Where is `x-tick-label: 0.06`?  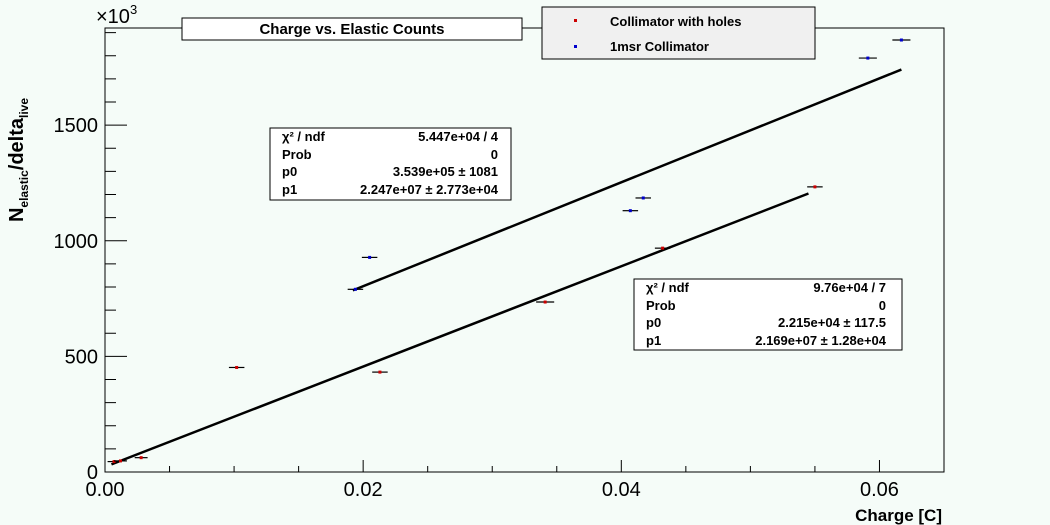 x-tick-label: 0.06 is located at coordinates (879, 490).